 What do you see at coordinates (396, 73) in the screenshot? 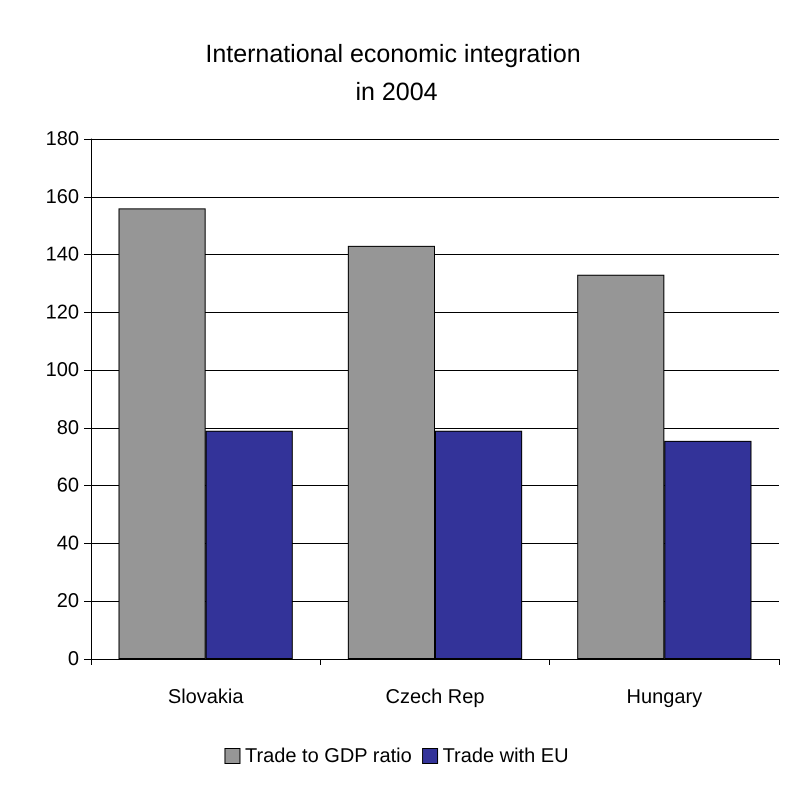
I see `chart-title: International economic integration in 2004` at bounding box center [396, 73].